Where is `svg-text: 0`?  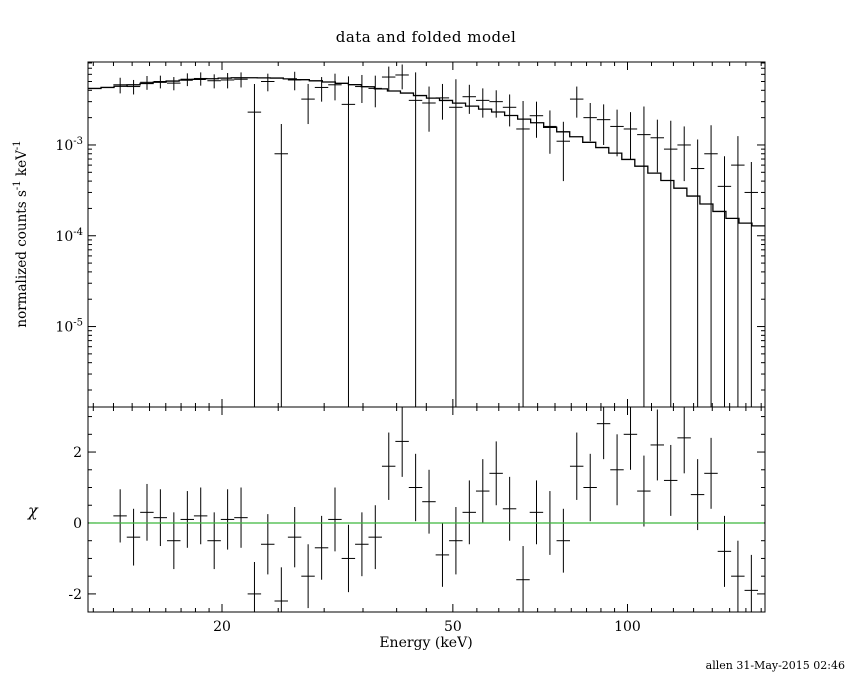 svg-text: 0 is located at coordinates (77, 524).